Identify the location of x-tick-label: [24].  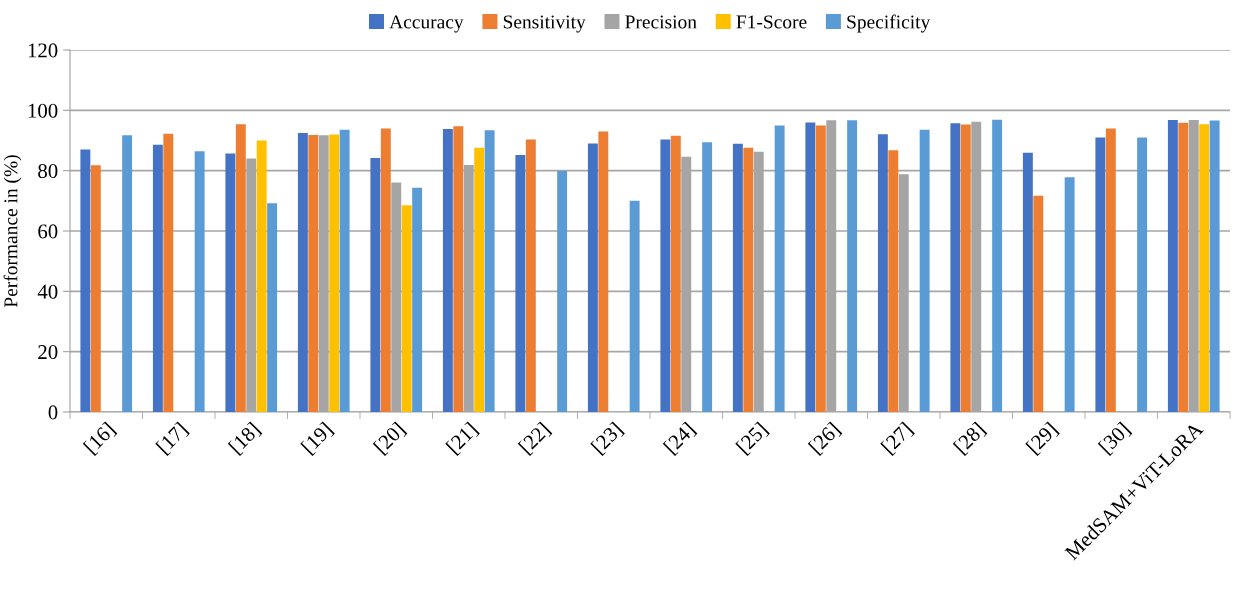
(680, 438).